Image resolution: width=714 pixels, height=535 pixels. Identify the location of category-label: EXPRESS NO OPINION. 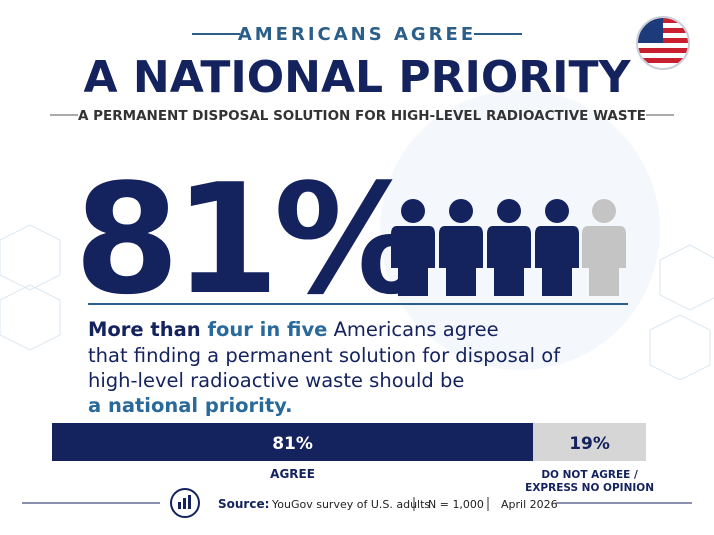
(589, 488).